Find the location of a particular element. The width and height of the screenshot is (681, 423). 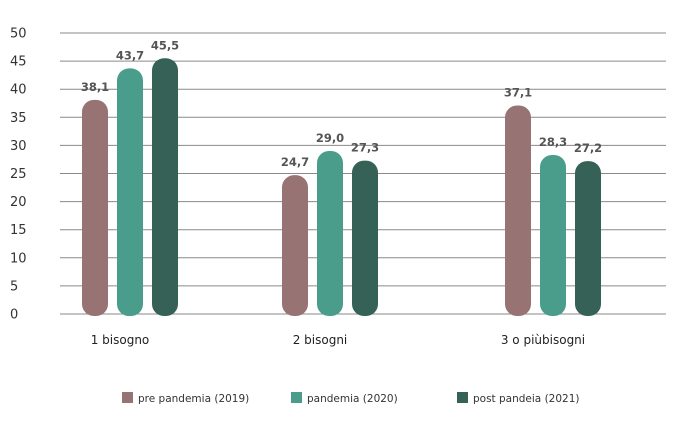

data-label: 45,5 is located at coordinates (165, 45).